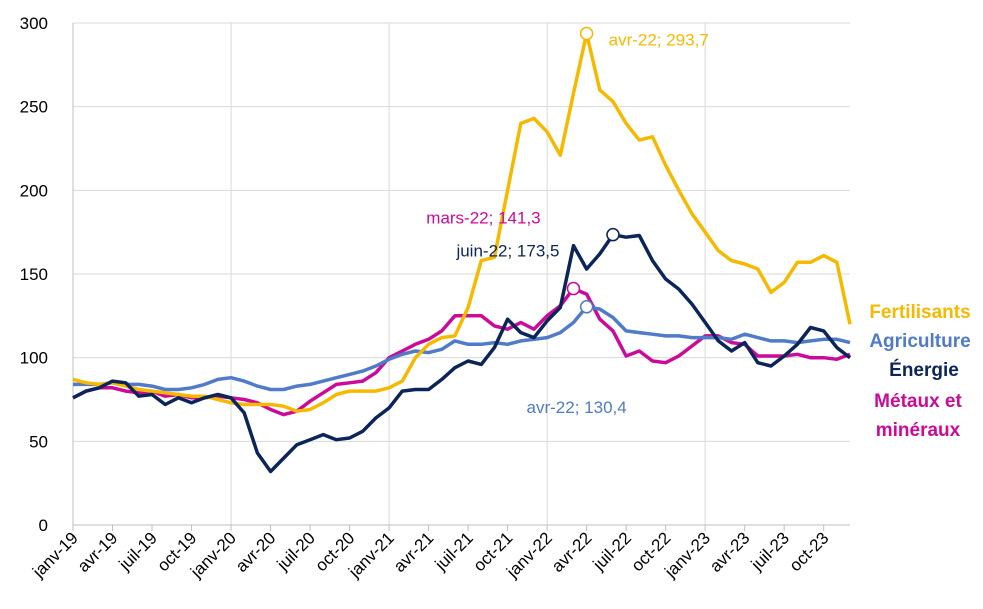 Image resolution: width=983 pixels, height=609 pixels. Describe the element at coordinates (55, 555) in the screenshot. I see `x-tick-label: janv-19` at that location.